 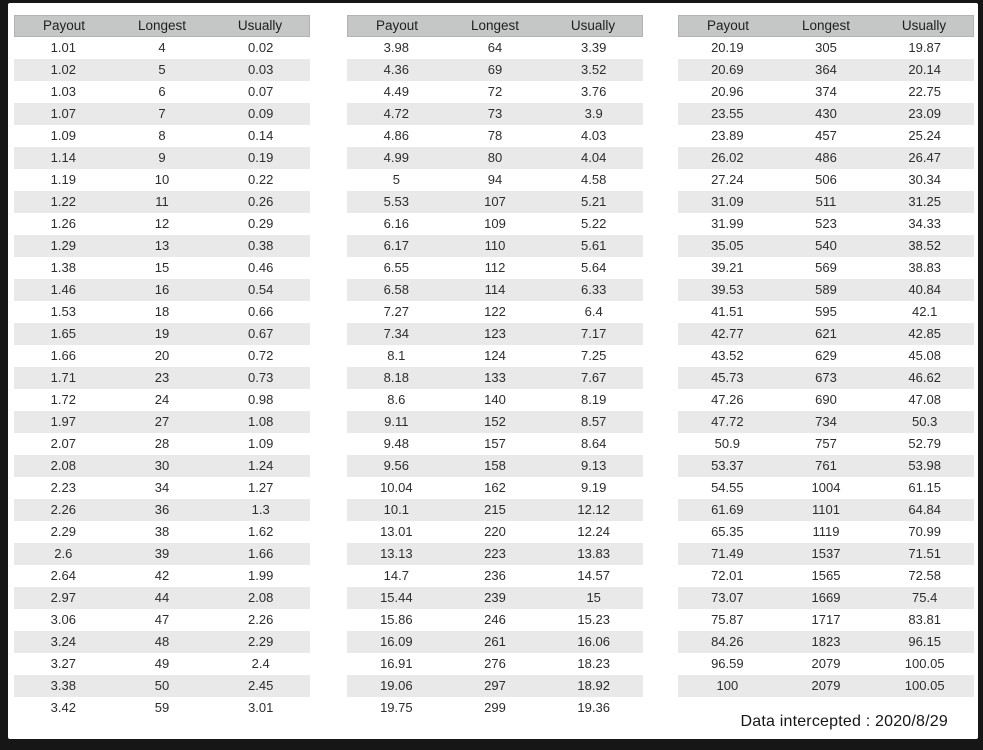 I want to click on cell-longest: 276, so click(x=495, y=663).